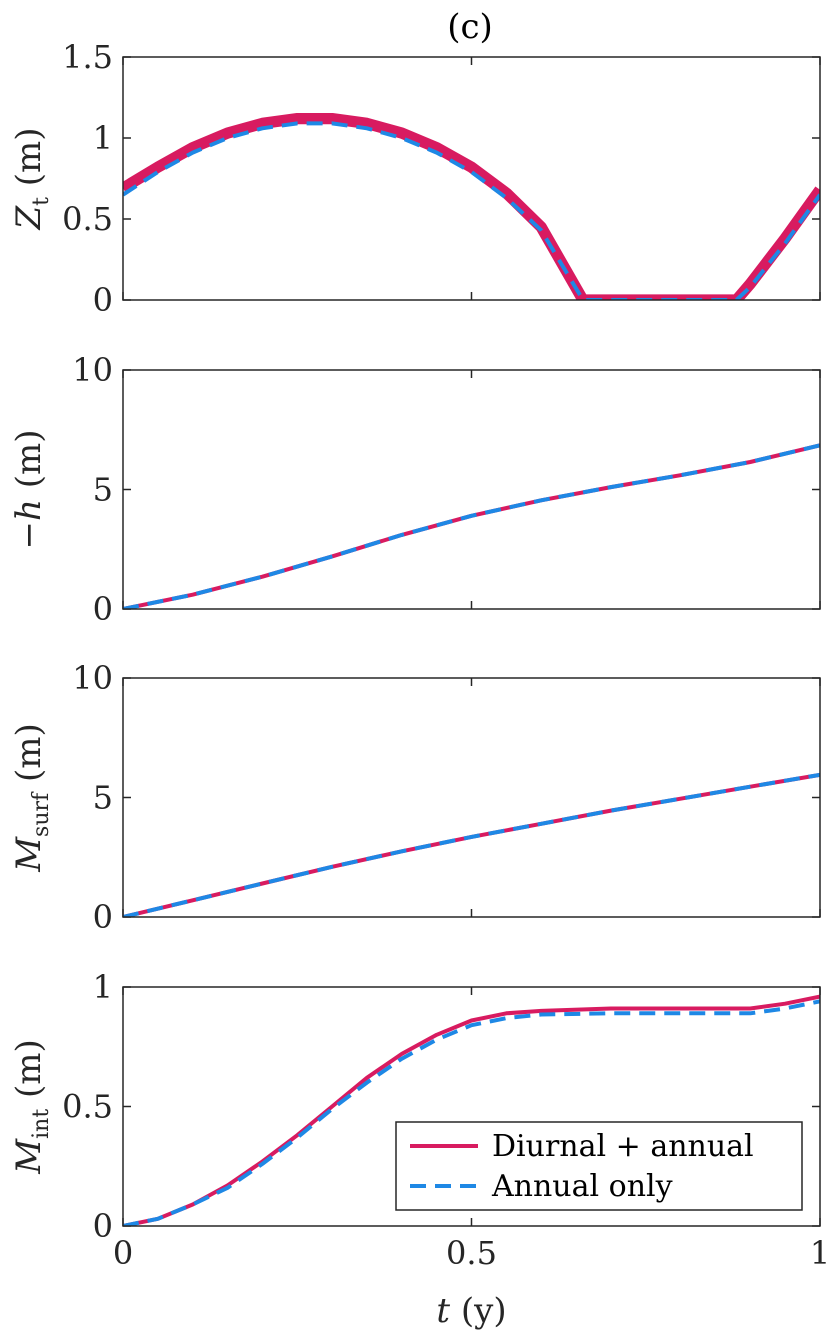 The width and height of the screenshot is (830, 1337). What do you see at coordinates (471, 1253) in the screenshot?
I see `xtick-label: 0.5` at bounding box center [471, 1253].